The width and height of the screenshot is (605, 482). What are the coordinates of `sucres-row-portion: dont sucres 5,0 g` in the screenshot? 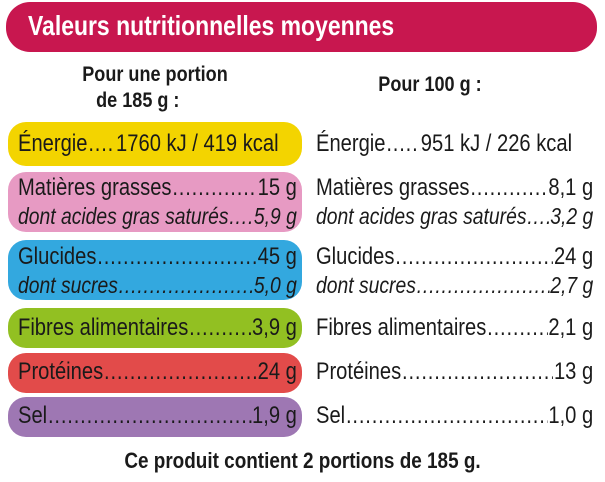 It's located at (157, 285).